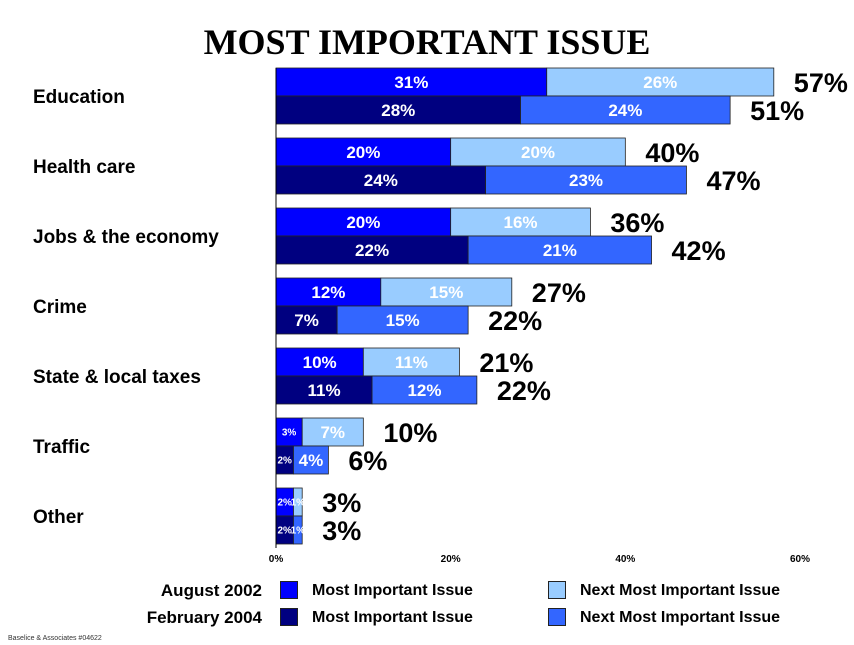 The image size is (854, 645). Describe the element at coordinates (672, 153) in the screenshot. I see `bar-total-label: 40%` at that location.